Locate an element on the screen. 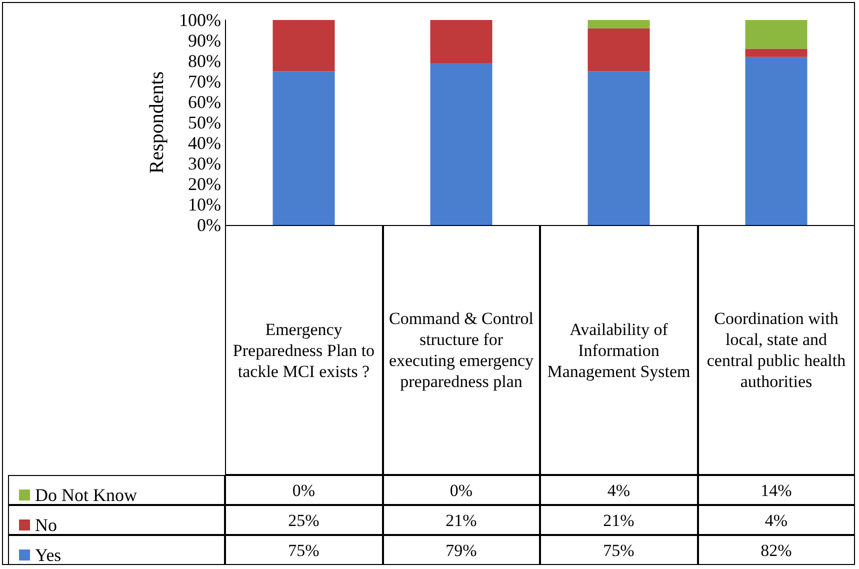 The width and height of the screenshot is (859, 569). legend-label: Do Not Know is located at coordinates (86, 495).